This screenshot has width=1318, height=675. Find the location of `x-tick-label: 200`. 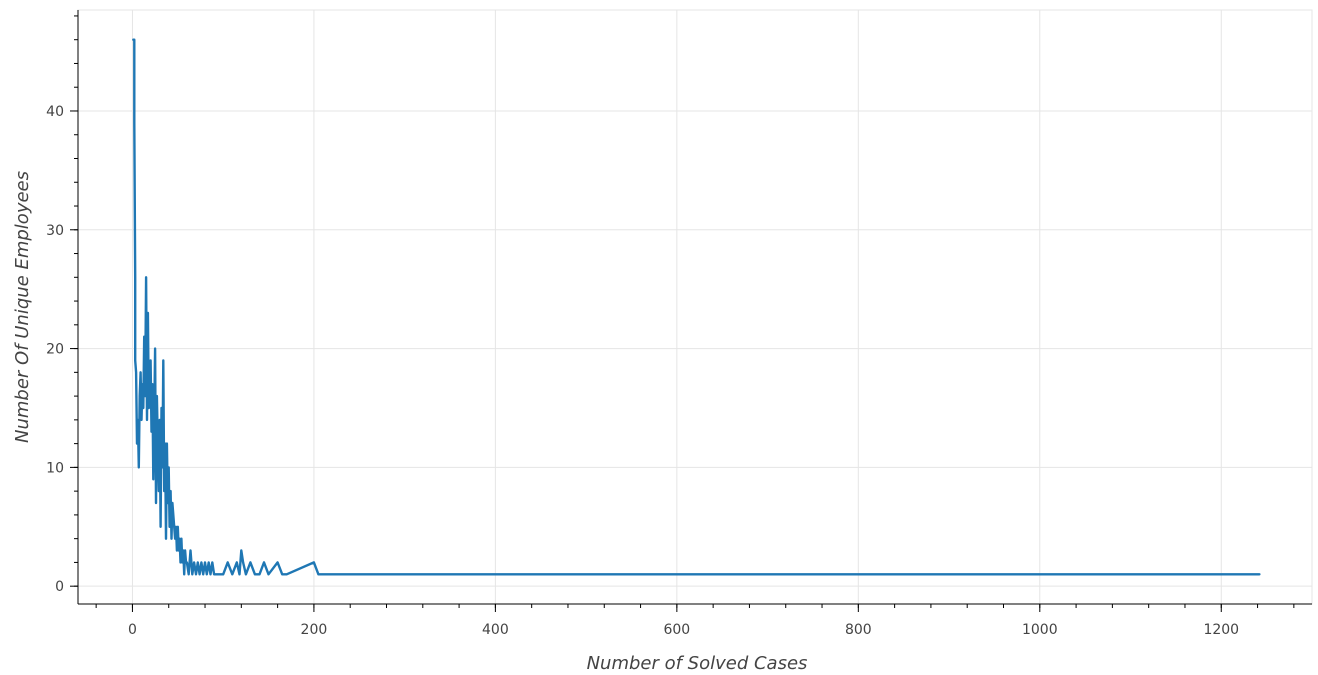

x-tick-label: 200 is located at coordinates (314, 630).